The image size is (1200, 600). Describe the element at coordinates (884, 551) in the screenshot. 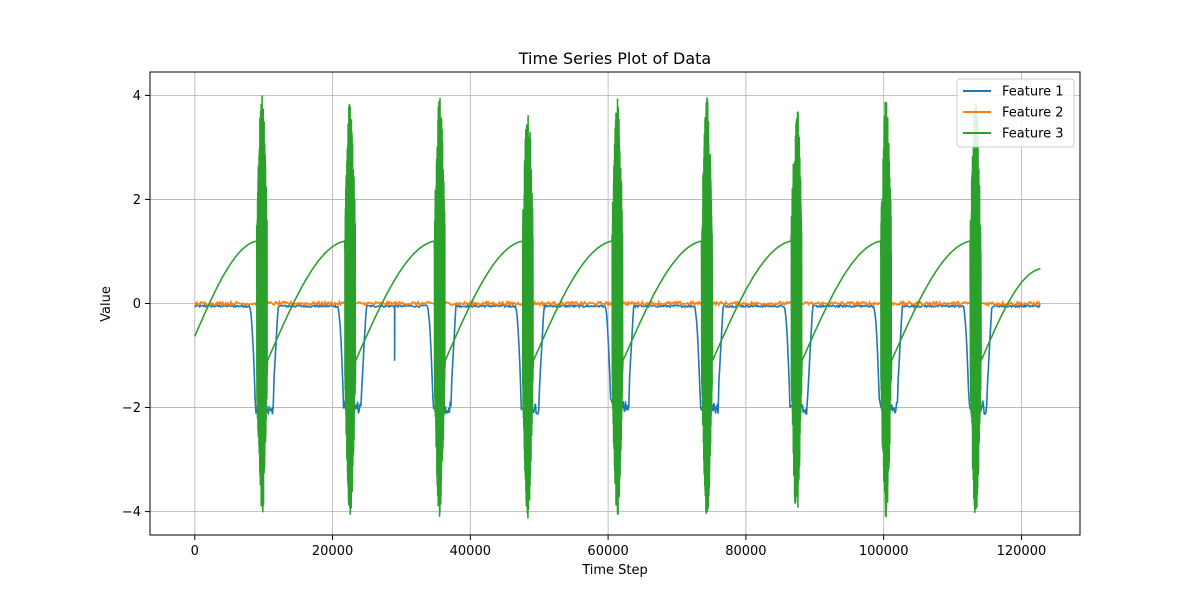

I see `x-tick-label: 100000` at that location.